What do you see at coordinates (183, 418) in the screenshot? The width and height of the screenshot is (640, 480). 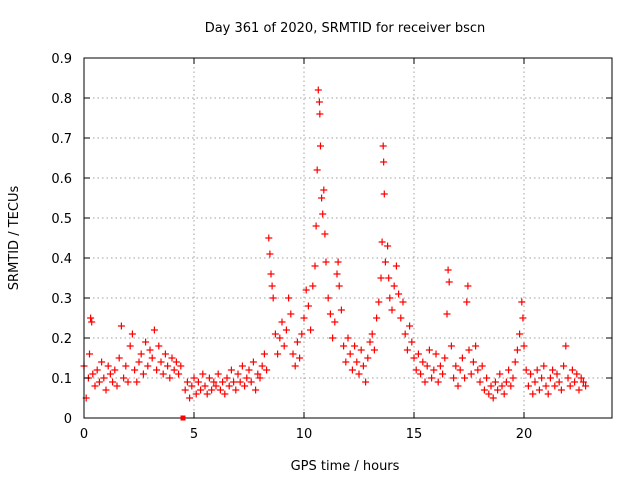 I see `square-marker` at bounding box center [183, 418].